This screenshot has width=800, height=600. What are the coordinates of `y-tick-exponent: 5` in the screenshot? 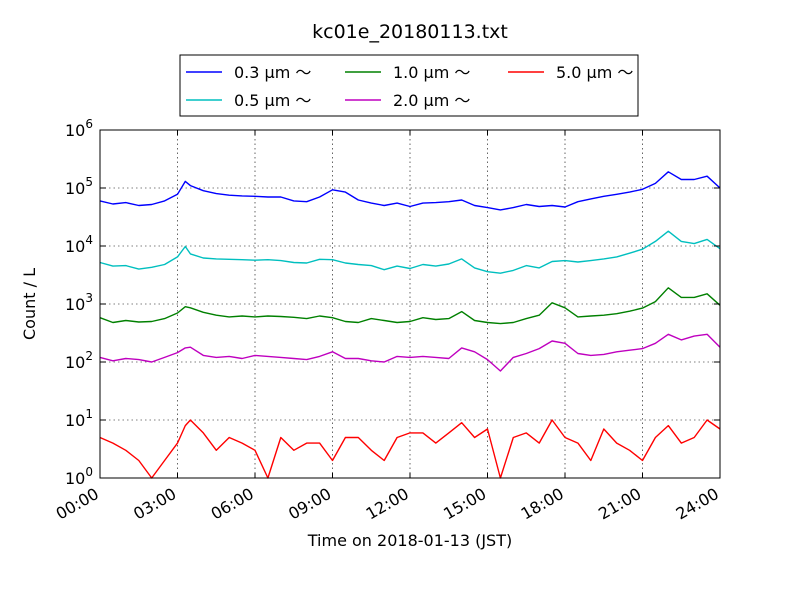 It's located at (89, 182).